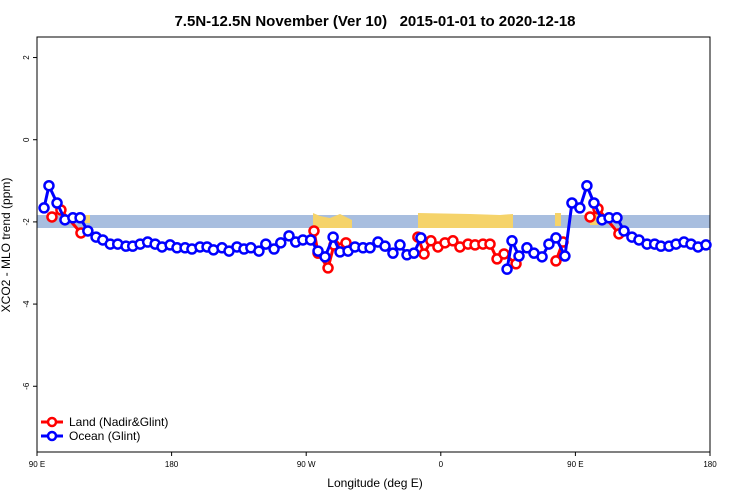 This screenshot has height=500, width=750. I want to click on y-tick-label: -2, so click(26, 222).